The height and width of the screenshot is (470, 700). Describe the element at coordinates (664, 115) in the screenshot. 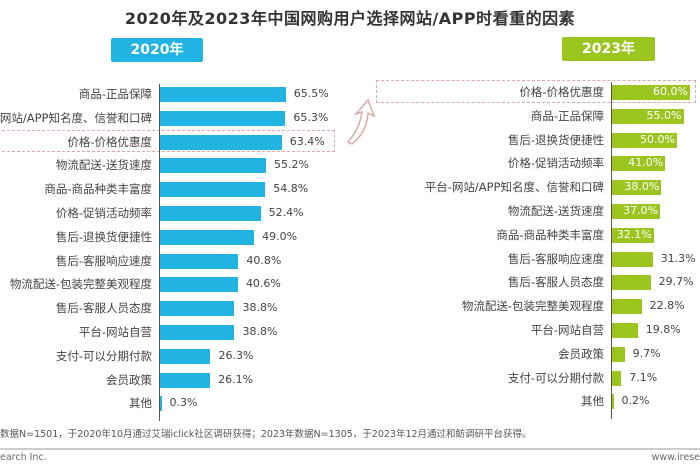

I see `value-label: 55.0%` at that location.